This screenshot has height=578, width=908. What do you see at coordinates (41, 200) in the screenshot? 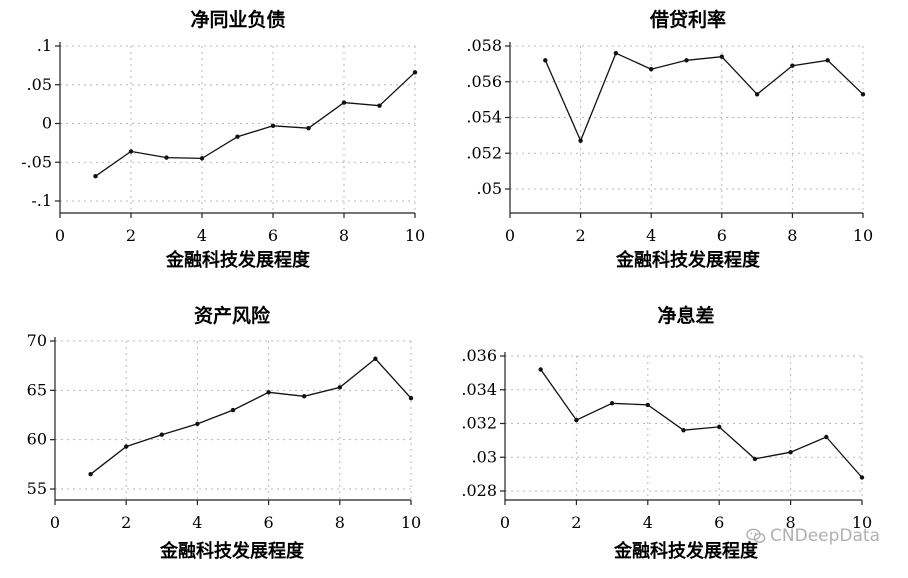
I see `y-tick-label: -.1` at bounding box center [41, 200].